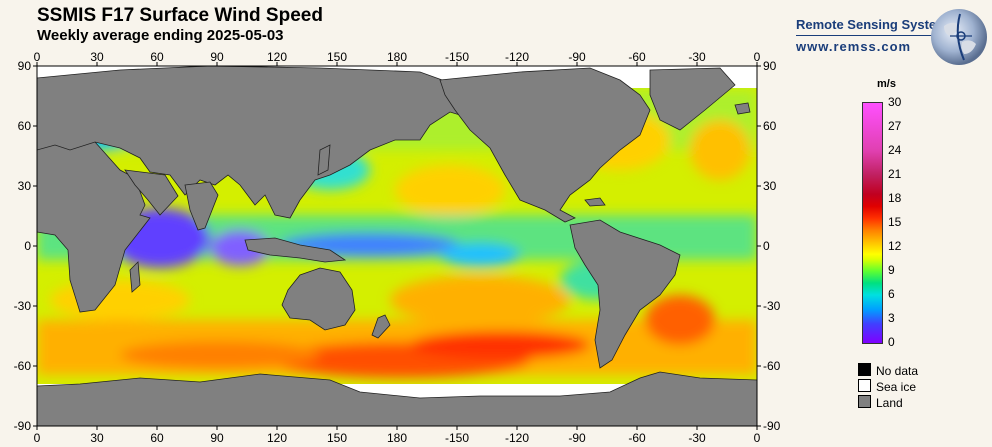  I want to click on top-lon-label: -90, so click(577, 57).